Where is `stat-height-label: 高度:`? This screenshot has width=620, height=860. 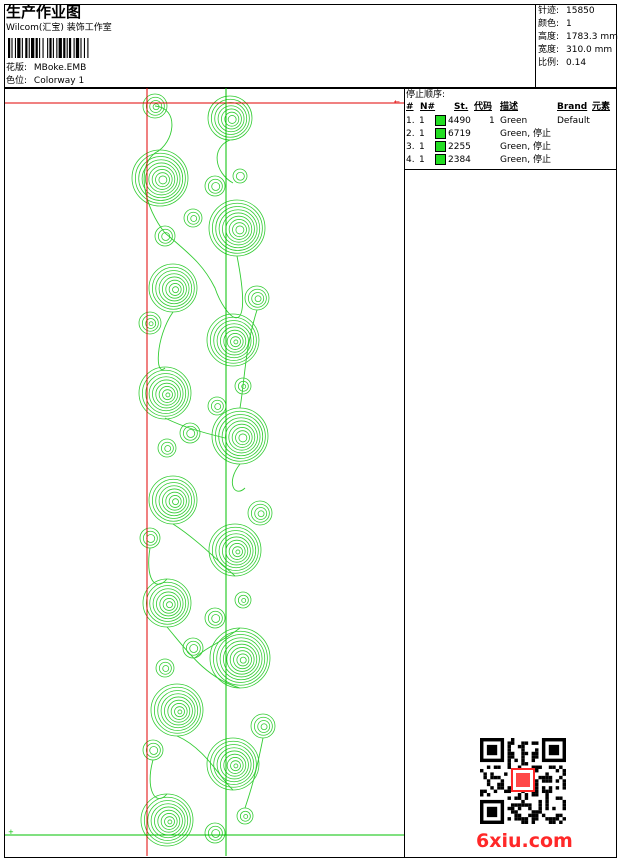 stat-height-label: 高度: is located at coordinates (549, 37).